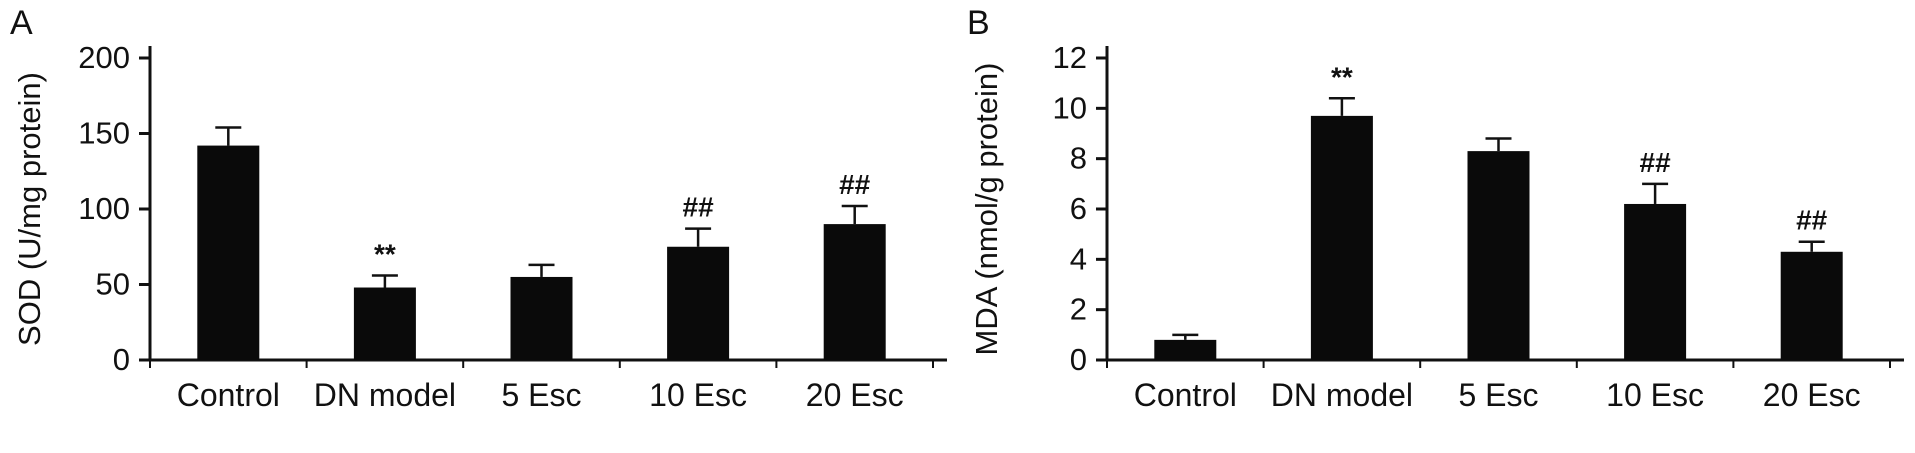  I want to click on y-tick-label: 6, so click(1078, 208).